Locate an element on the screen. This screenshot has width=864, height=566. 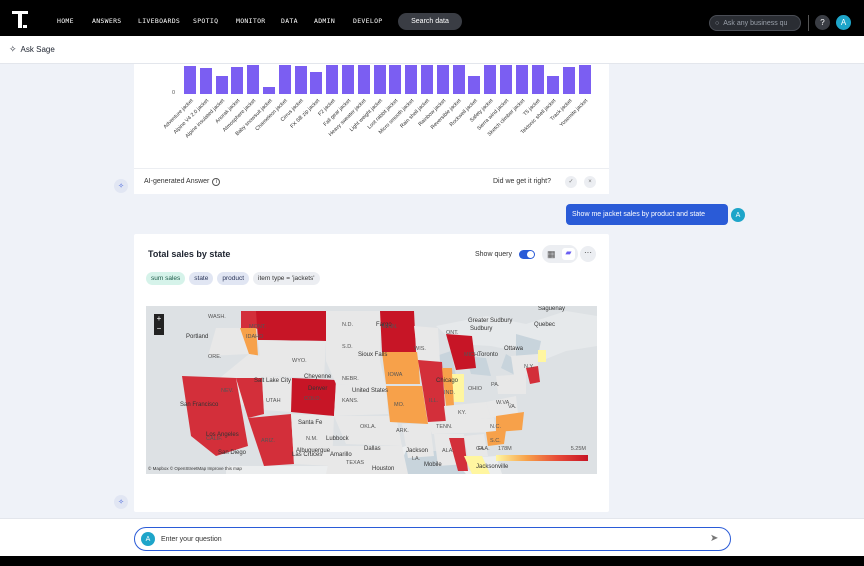
bar-chart is located at coordinates (402, 79).